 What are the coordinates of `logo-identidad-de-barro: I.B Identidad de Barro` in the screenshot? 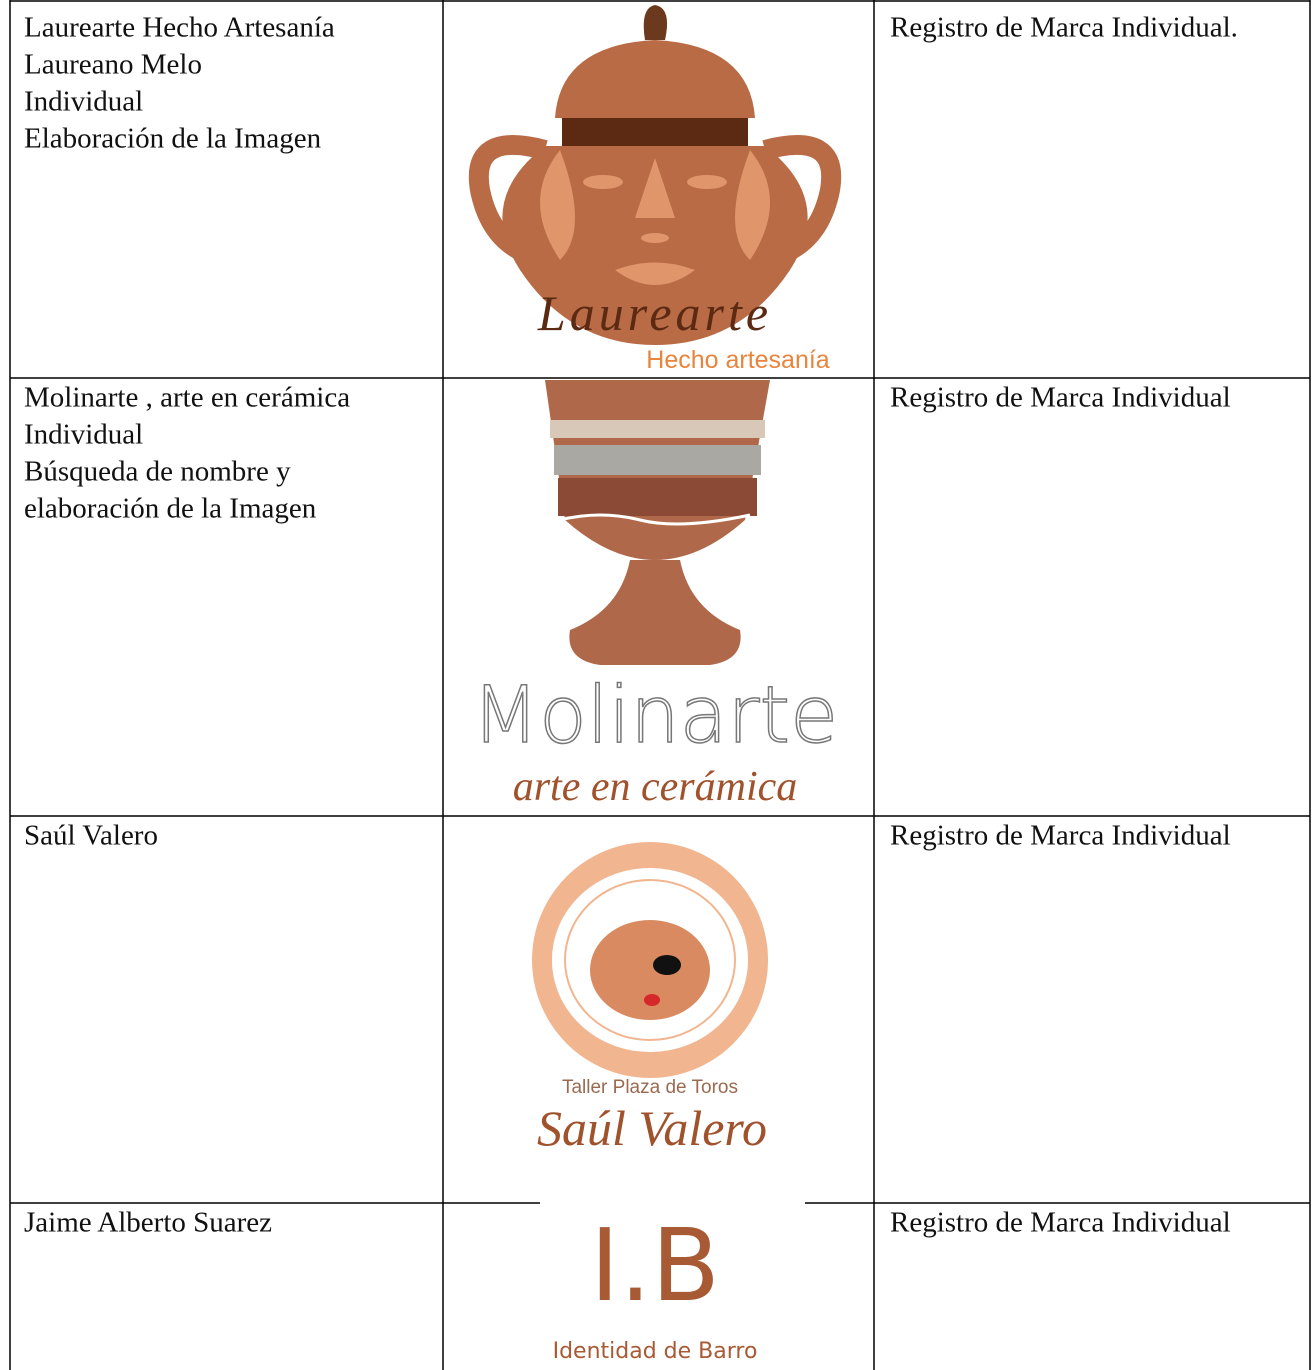 It's located at (655, 1285).